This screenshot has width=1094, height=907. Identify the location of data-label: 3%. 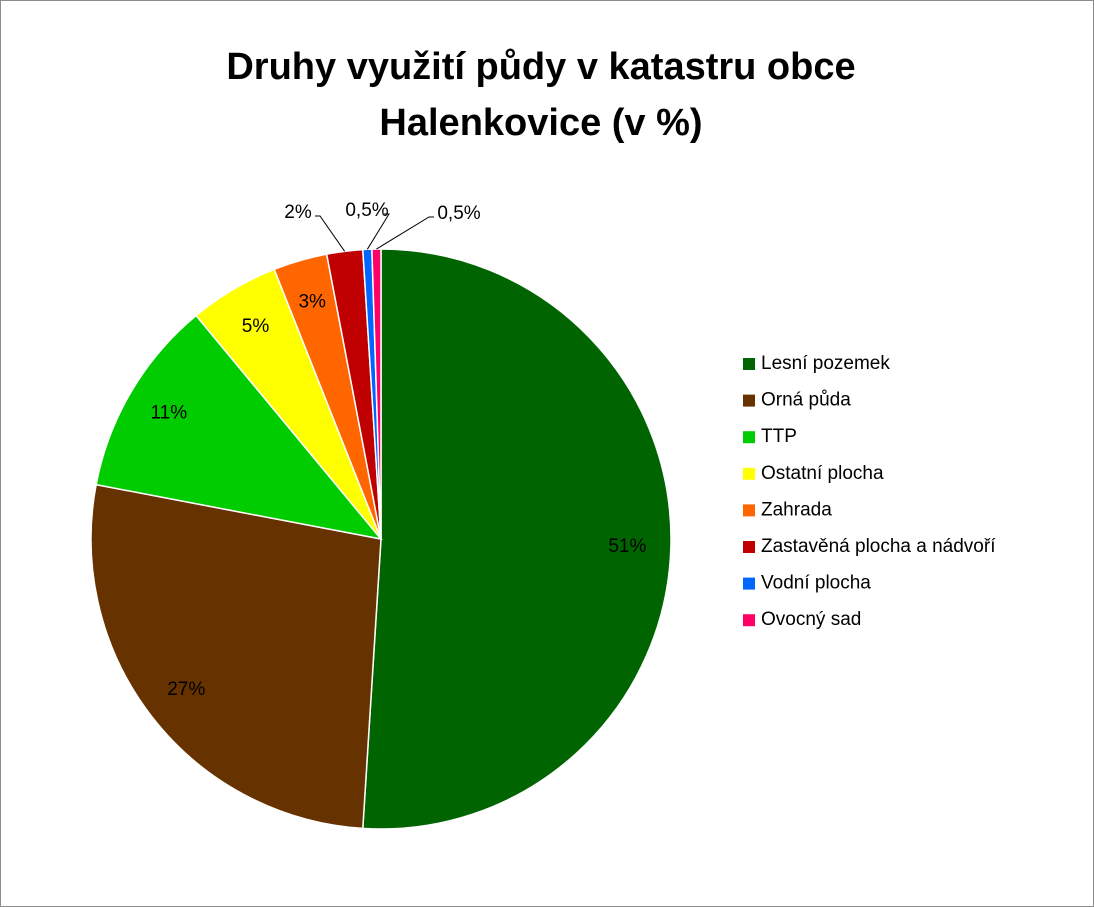
(312, 301).